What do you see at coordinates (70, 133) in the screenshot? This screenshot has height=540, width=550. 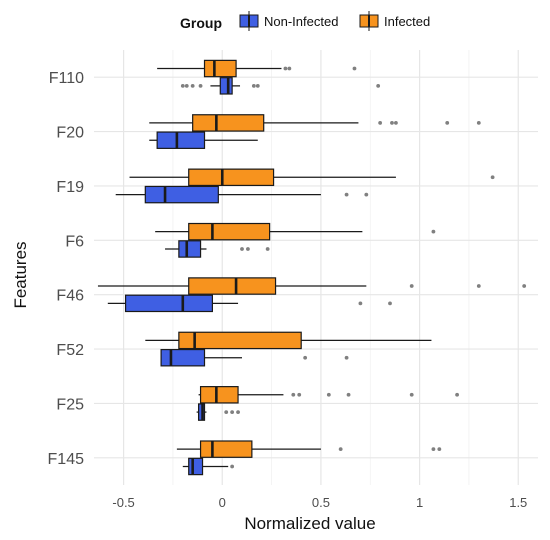 I see `y-tick-label: F20` at bounding box center [70, 133].